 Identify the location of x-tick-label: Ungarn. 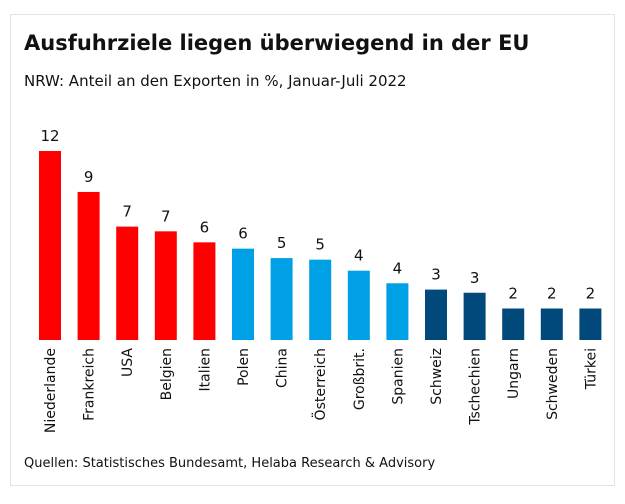
(514, 373).